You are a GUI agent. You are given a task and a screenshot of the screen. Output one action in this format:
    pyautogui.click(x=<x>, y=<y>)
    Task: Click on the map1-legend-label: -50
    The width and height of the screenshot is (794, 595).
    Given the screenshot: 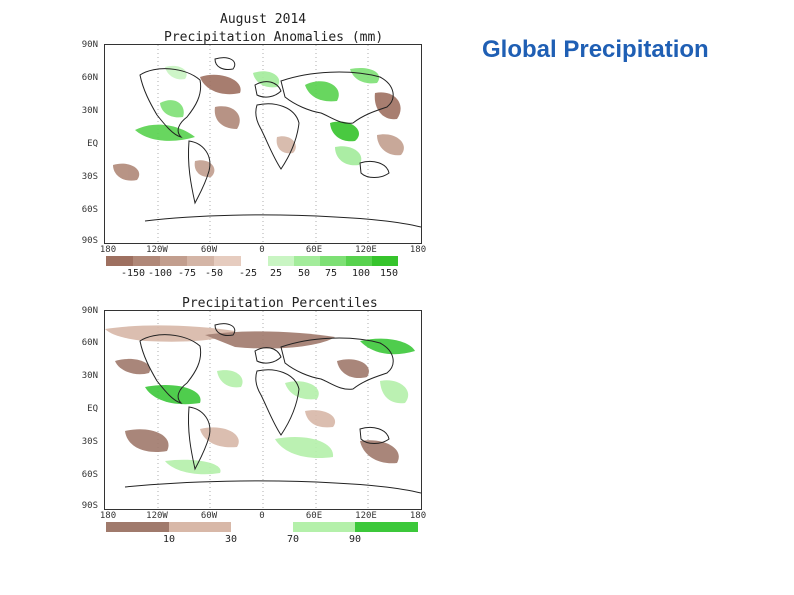 What is the action you would take?
    pyautogui.click(x=214, y=273)
    